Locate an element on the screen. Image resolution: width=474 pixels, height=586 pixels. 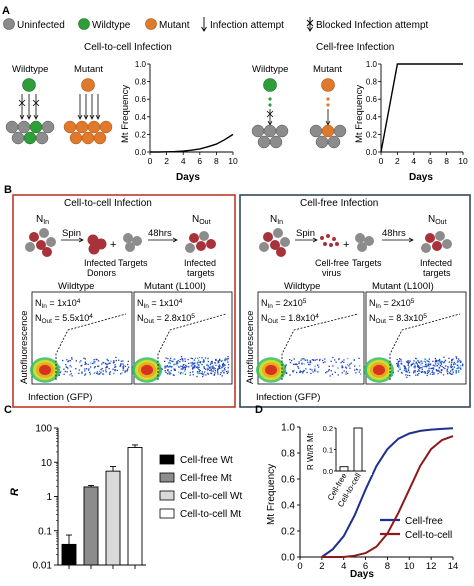
a2-xtick-label: 10 is located at coordinates (463, 161).